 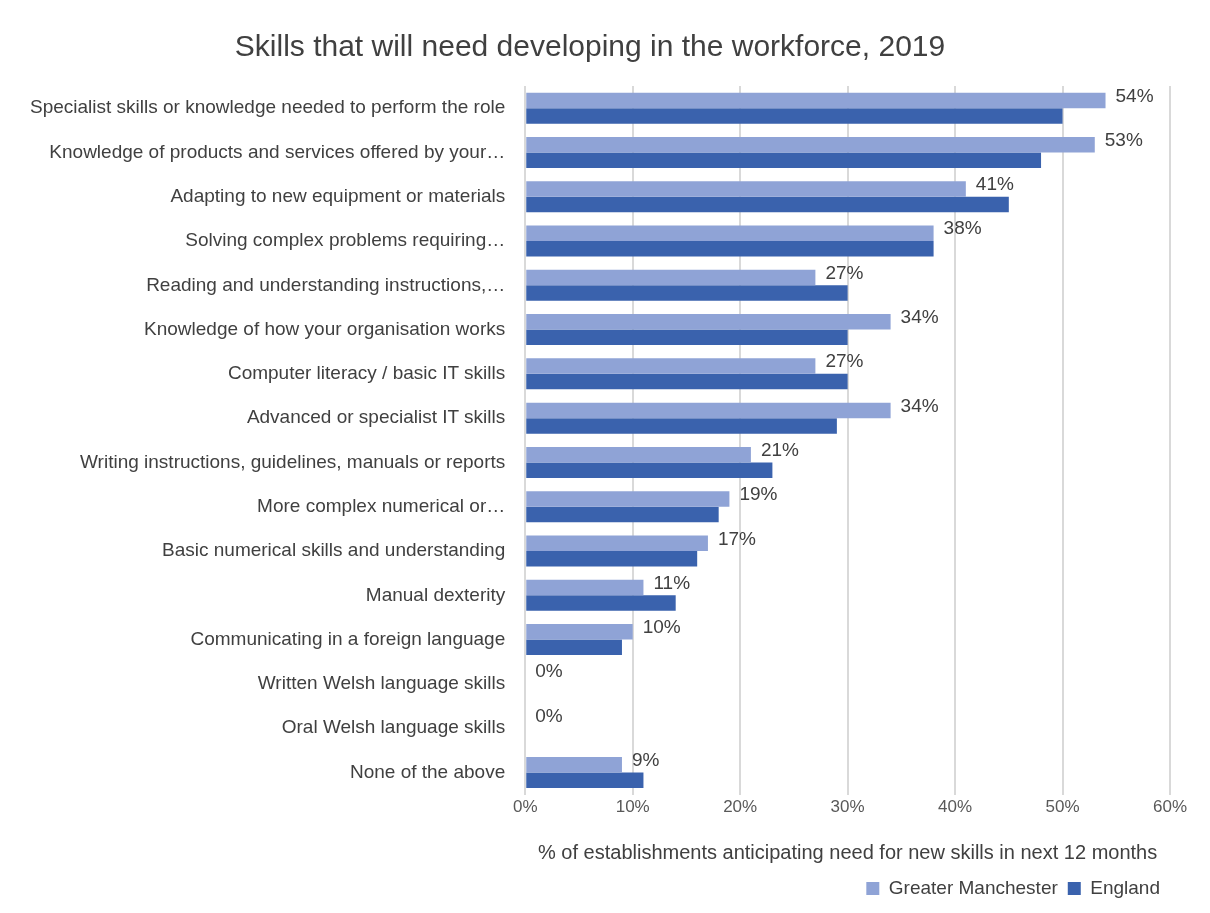 I want to click on data-label: 19%, so click(x=758, y=494).